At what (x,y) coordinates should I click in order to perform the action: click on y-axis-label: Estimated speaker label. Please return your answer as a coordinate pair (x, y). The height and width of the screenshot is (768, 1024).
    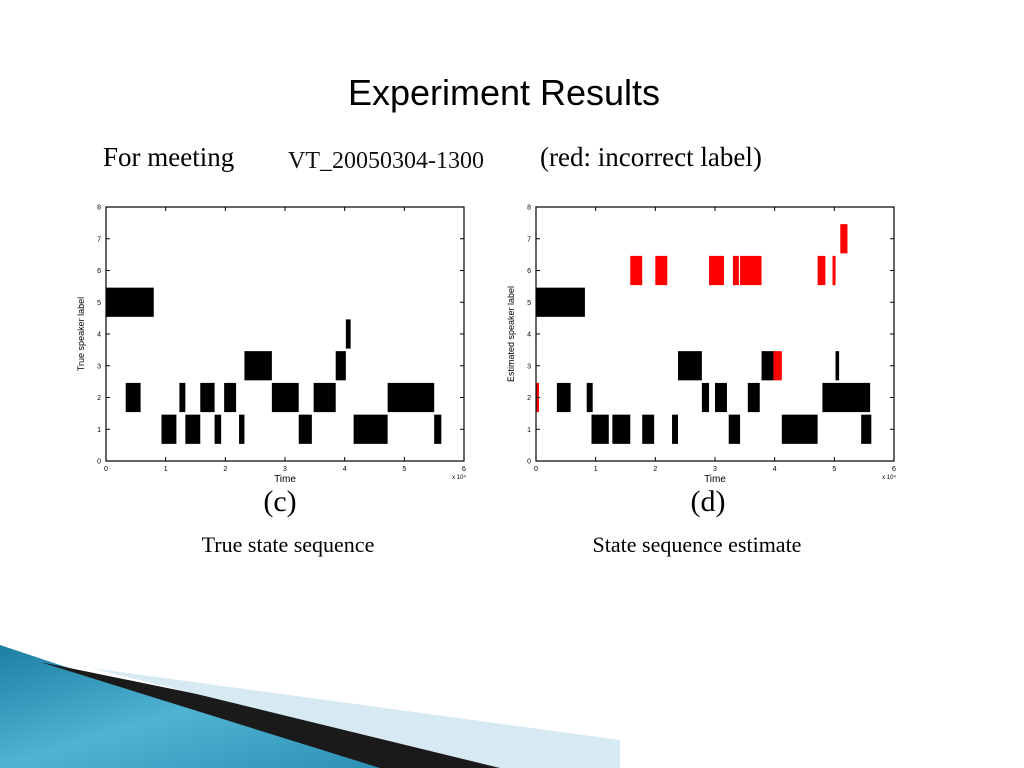
    Looking at the image, I should click on (511, 334).